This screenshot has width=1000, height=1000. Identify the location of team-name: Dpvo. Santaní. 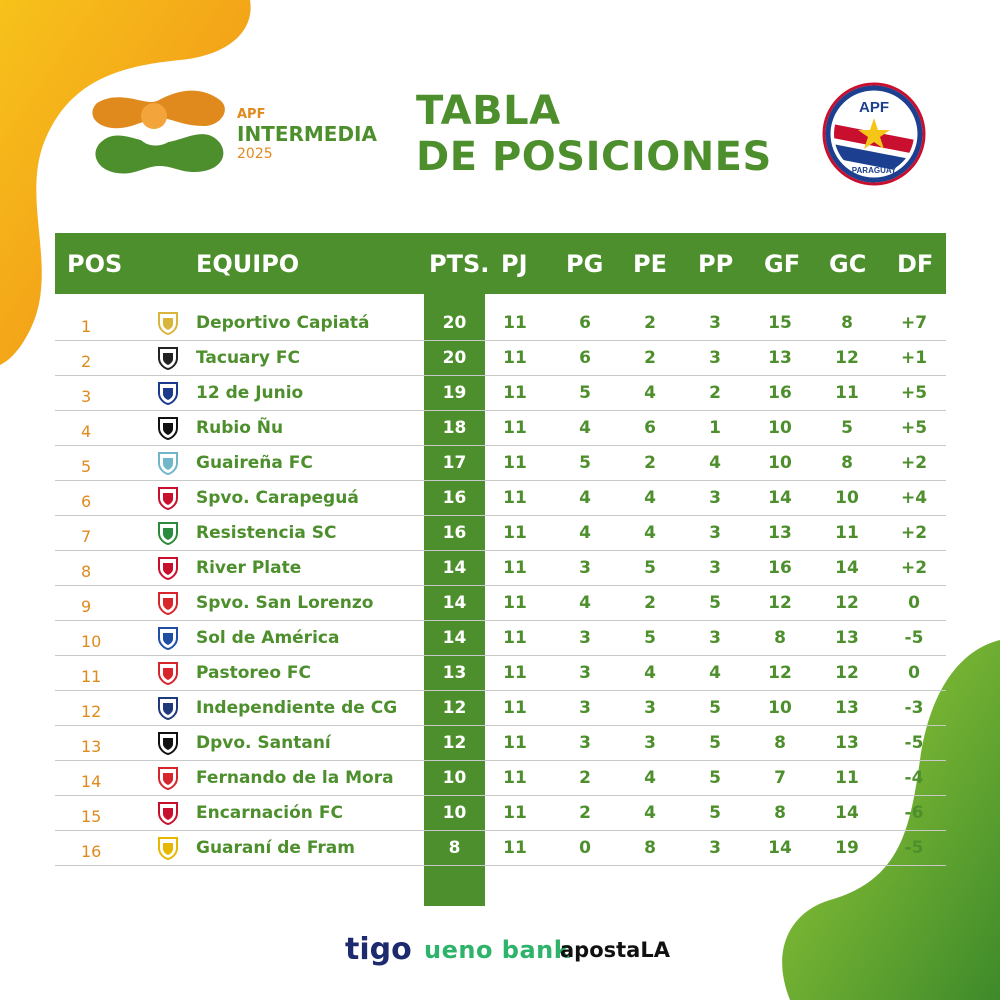
(263, 743).